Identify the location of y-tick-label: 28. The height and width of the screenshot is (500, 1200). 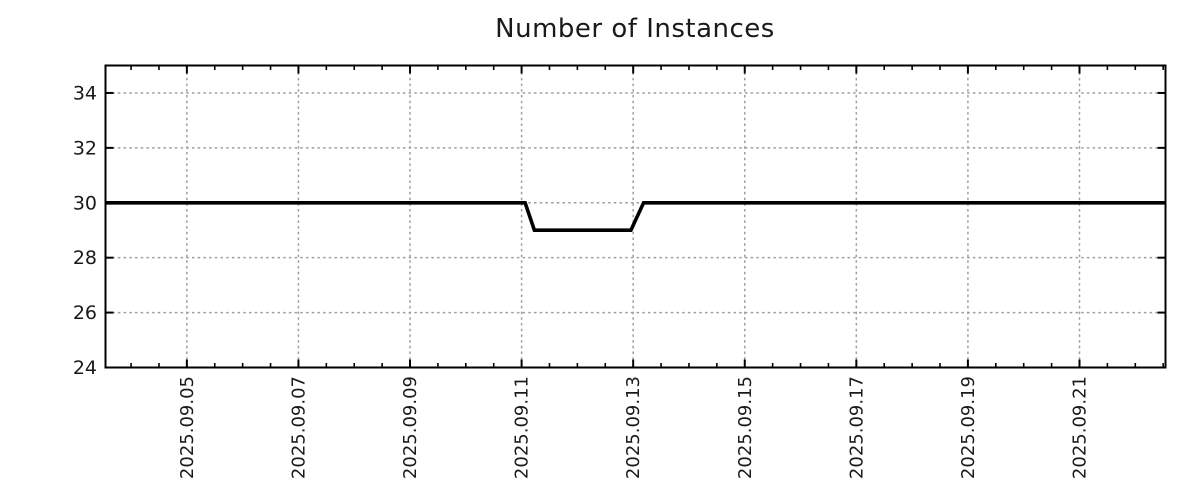
(85, 258).